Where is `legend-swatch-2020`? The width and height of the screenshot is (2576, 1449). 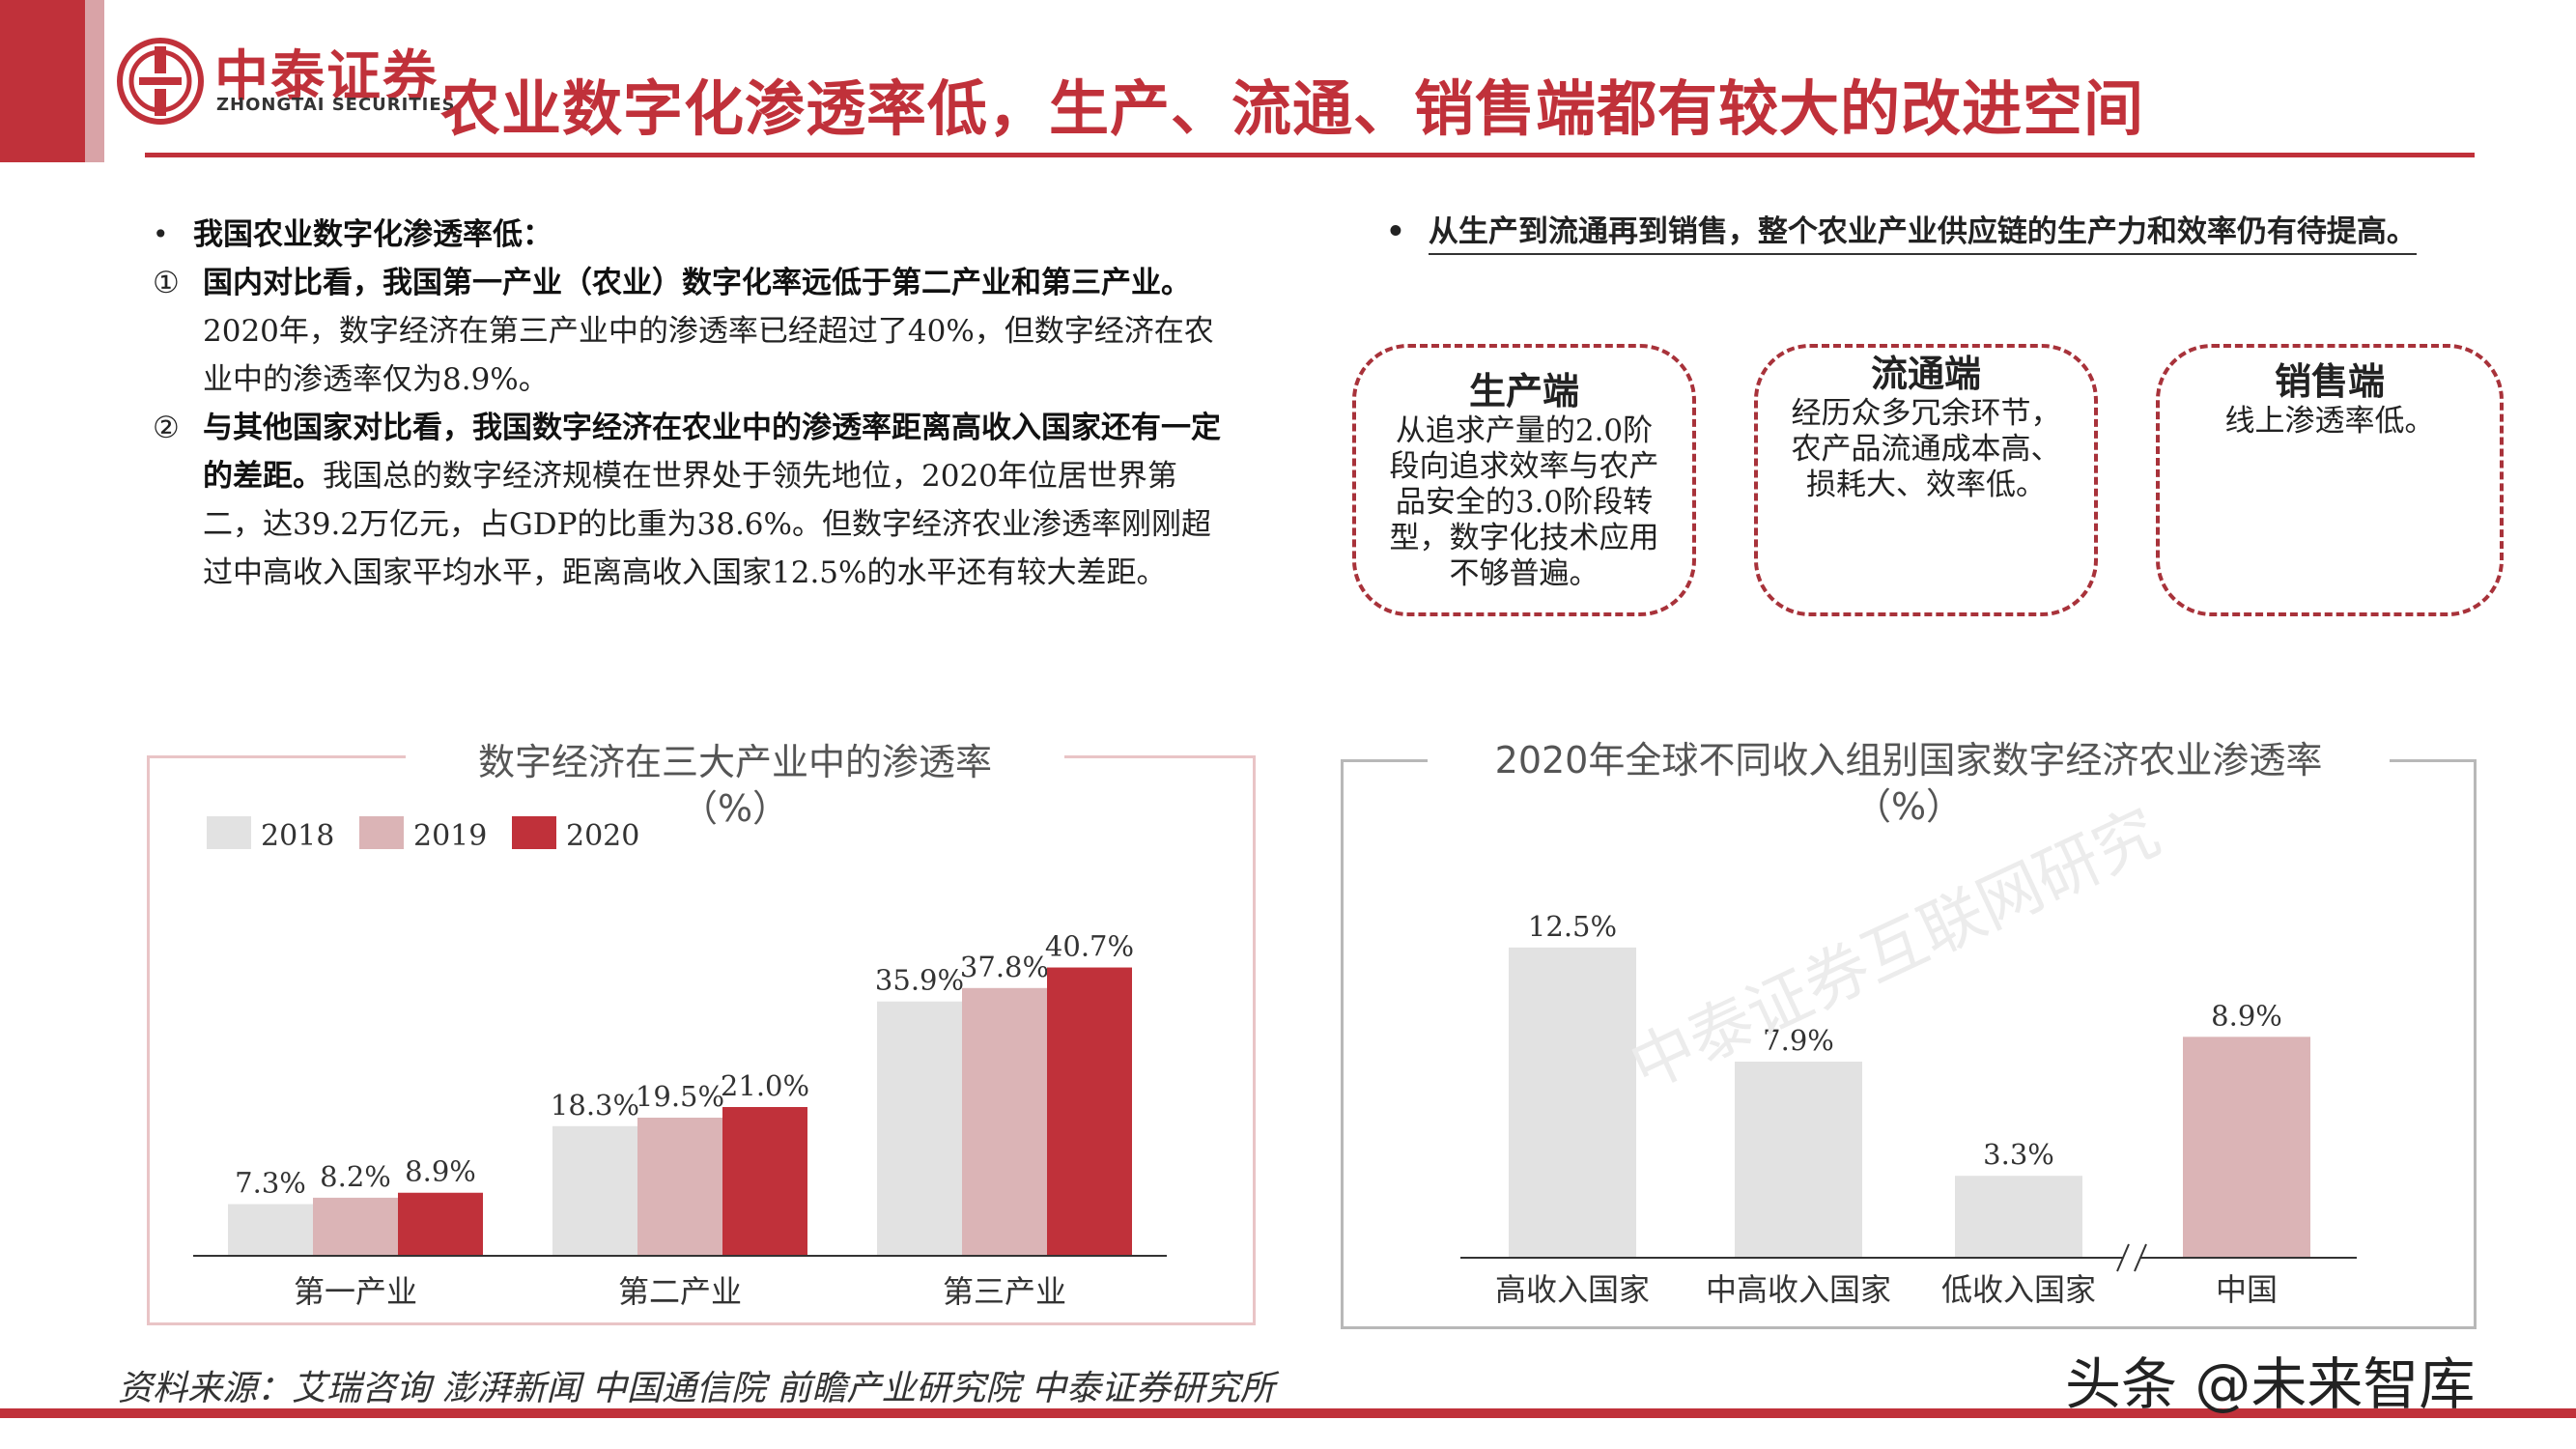
legend-swatch-2020 is located at coordinates (534, 832).